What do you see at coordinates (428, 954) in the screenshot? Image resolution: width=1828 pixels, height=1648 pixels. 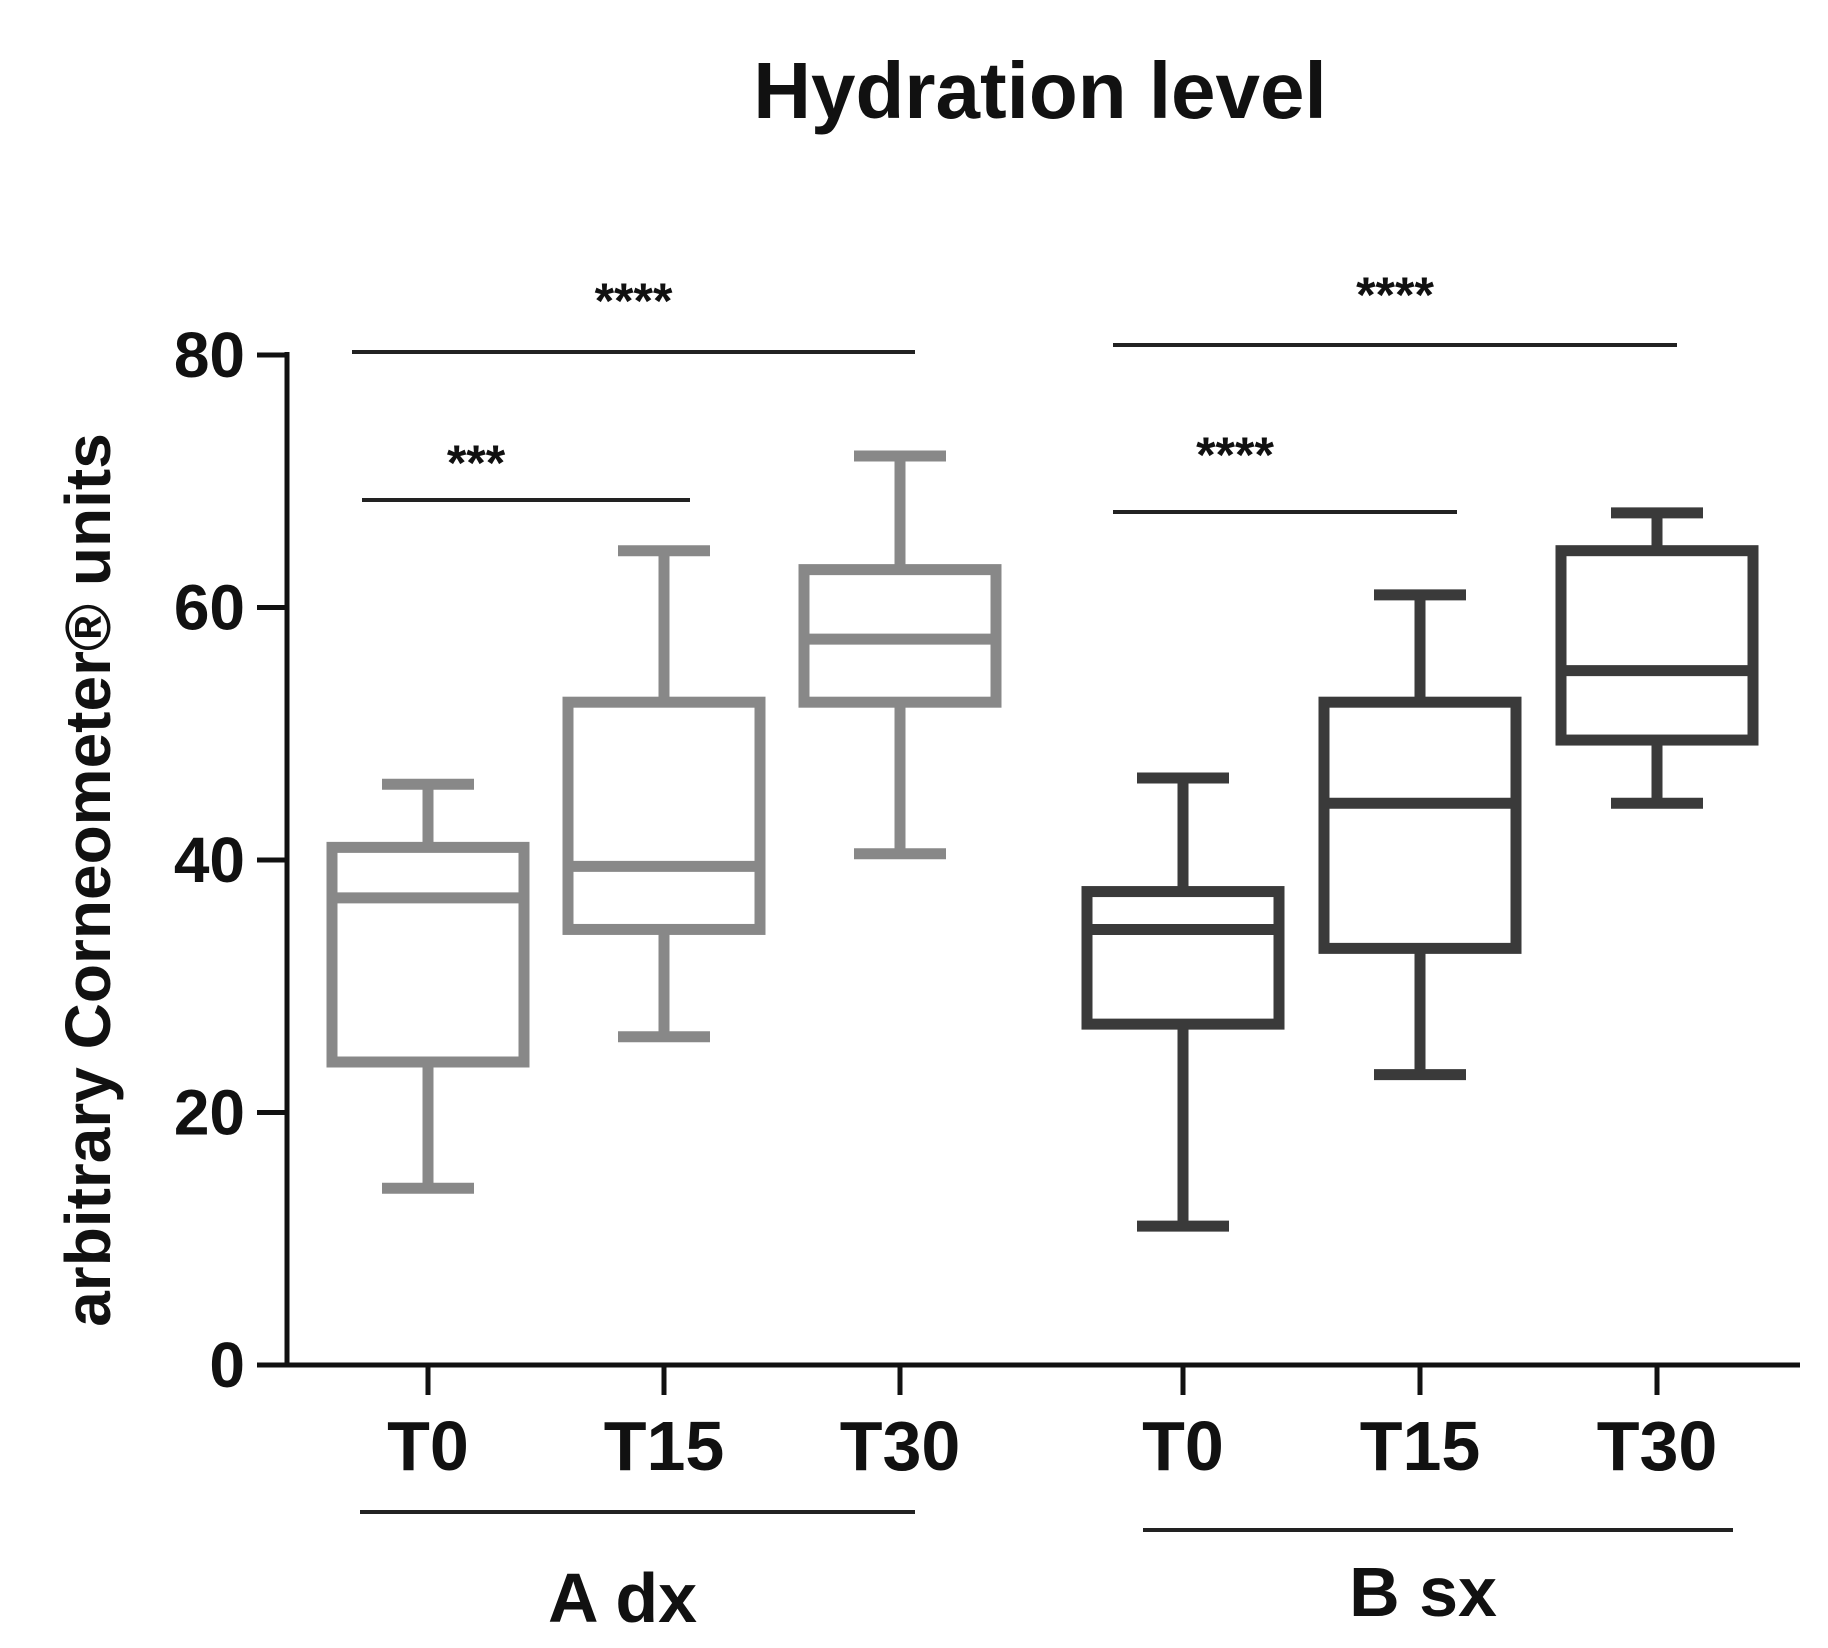 I see `box-a-dx-t0` at bounding box center [428, 954].